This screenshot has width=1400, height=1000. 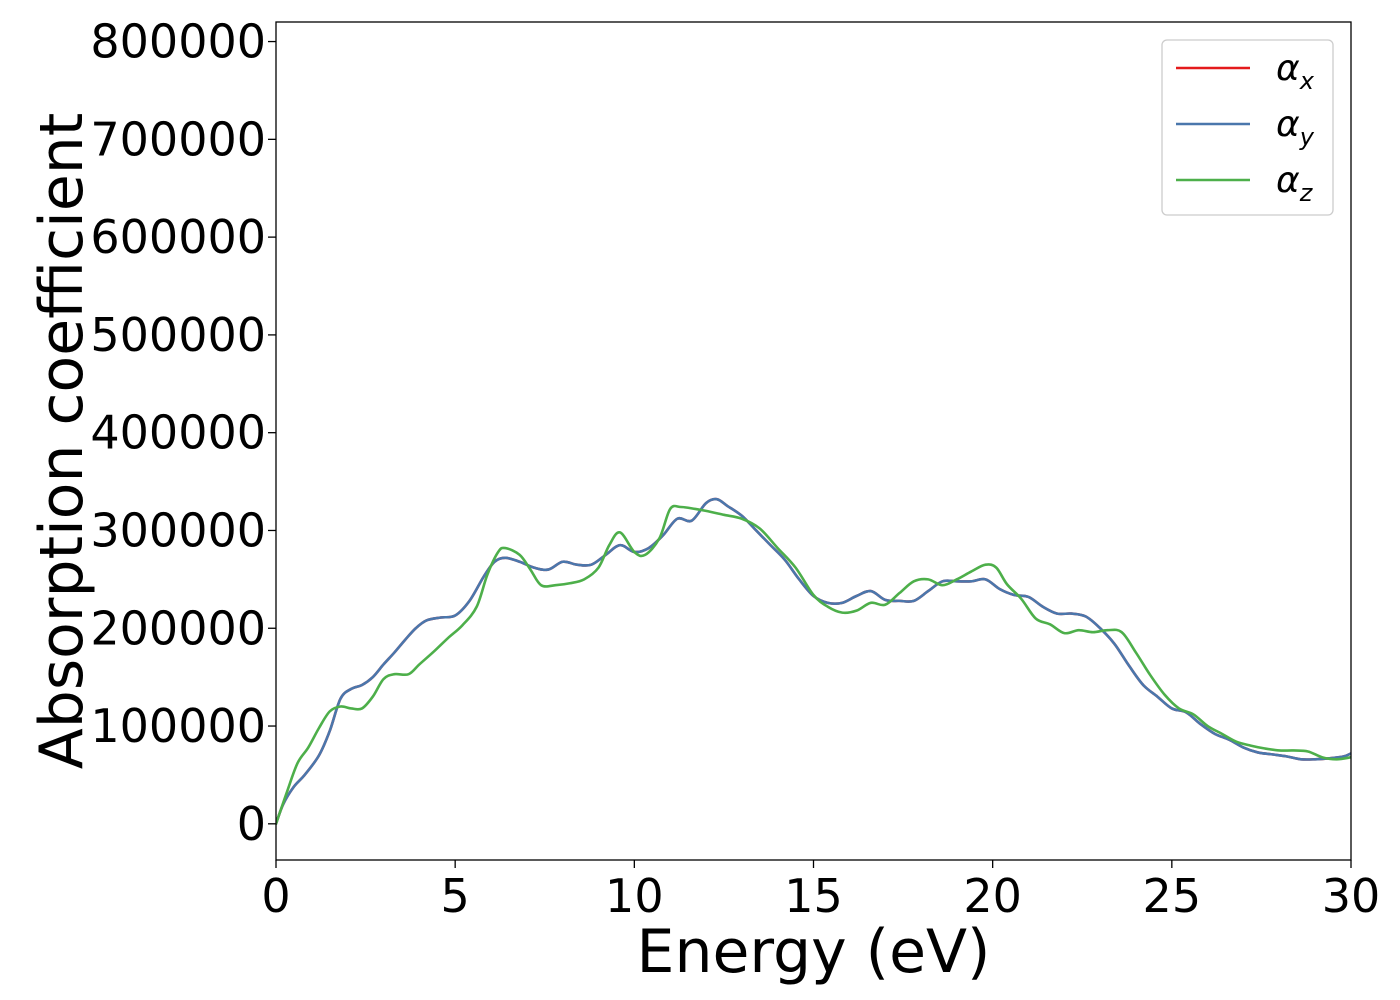 I want to click on x-tick-label: 10, so click(x=634, y=896).